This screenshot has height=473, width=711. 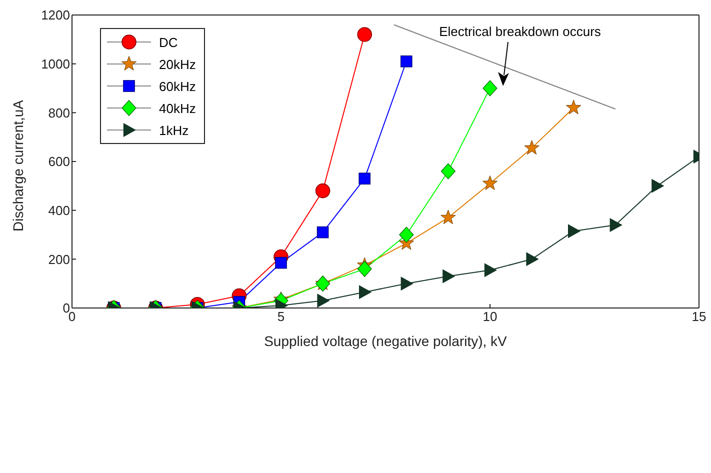 What do you see at coordinates (177, 86) in the screenshot?
I see `legend-label: 60kHz` at bounding box center [177, 86].